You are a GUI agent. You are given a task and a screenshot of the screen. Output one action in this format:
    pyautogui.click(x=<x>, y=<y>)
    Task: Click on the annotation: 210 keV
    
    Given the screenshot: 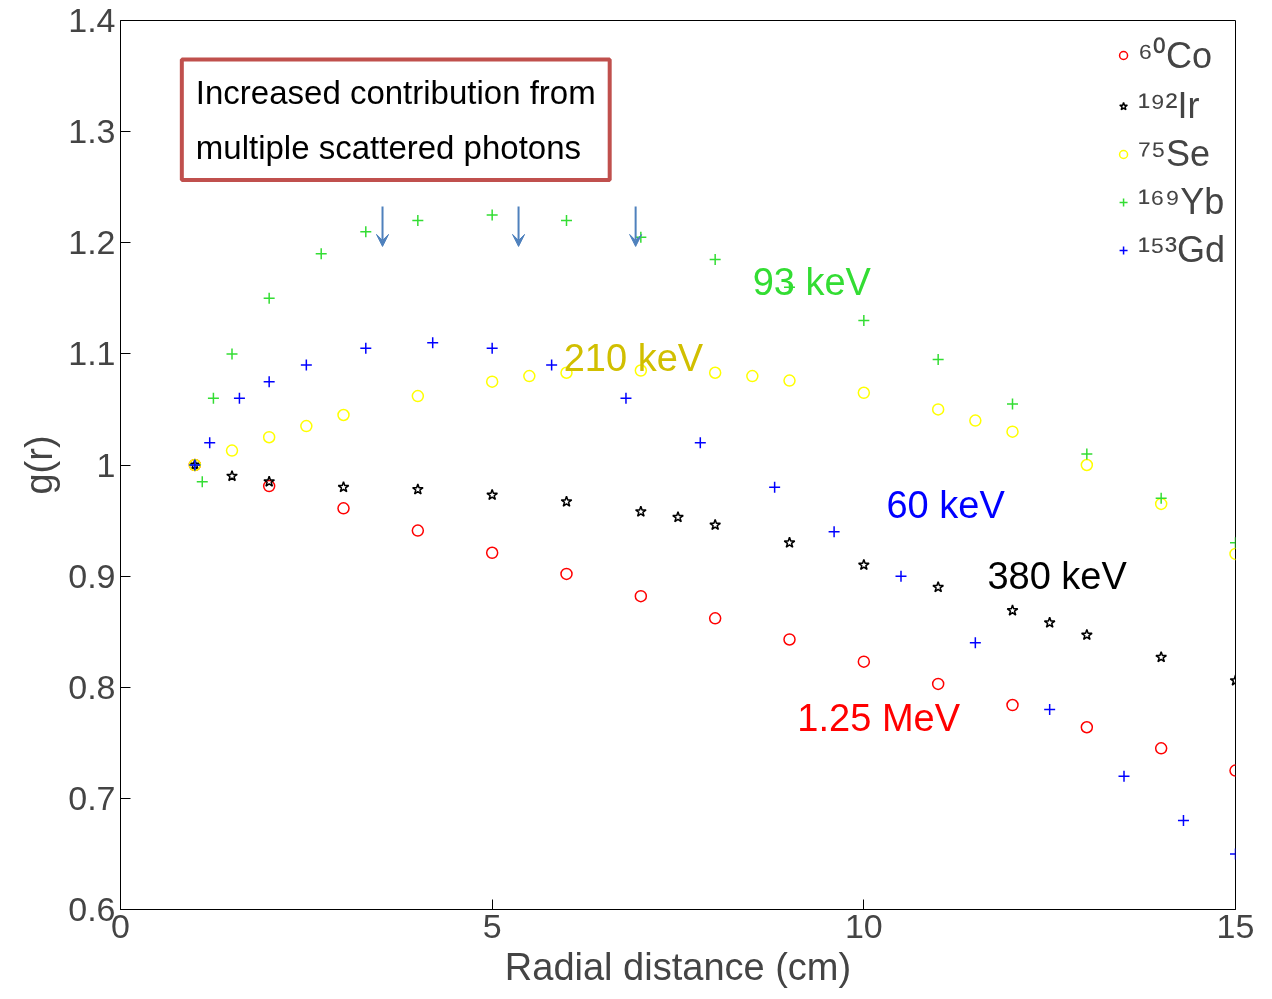 What is the action you would take?
    pyautogui.click(x=633, y=357)
    